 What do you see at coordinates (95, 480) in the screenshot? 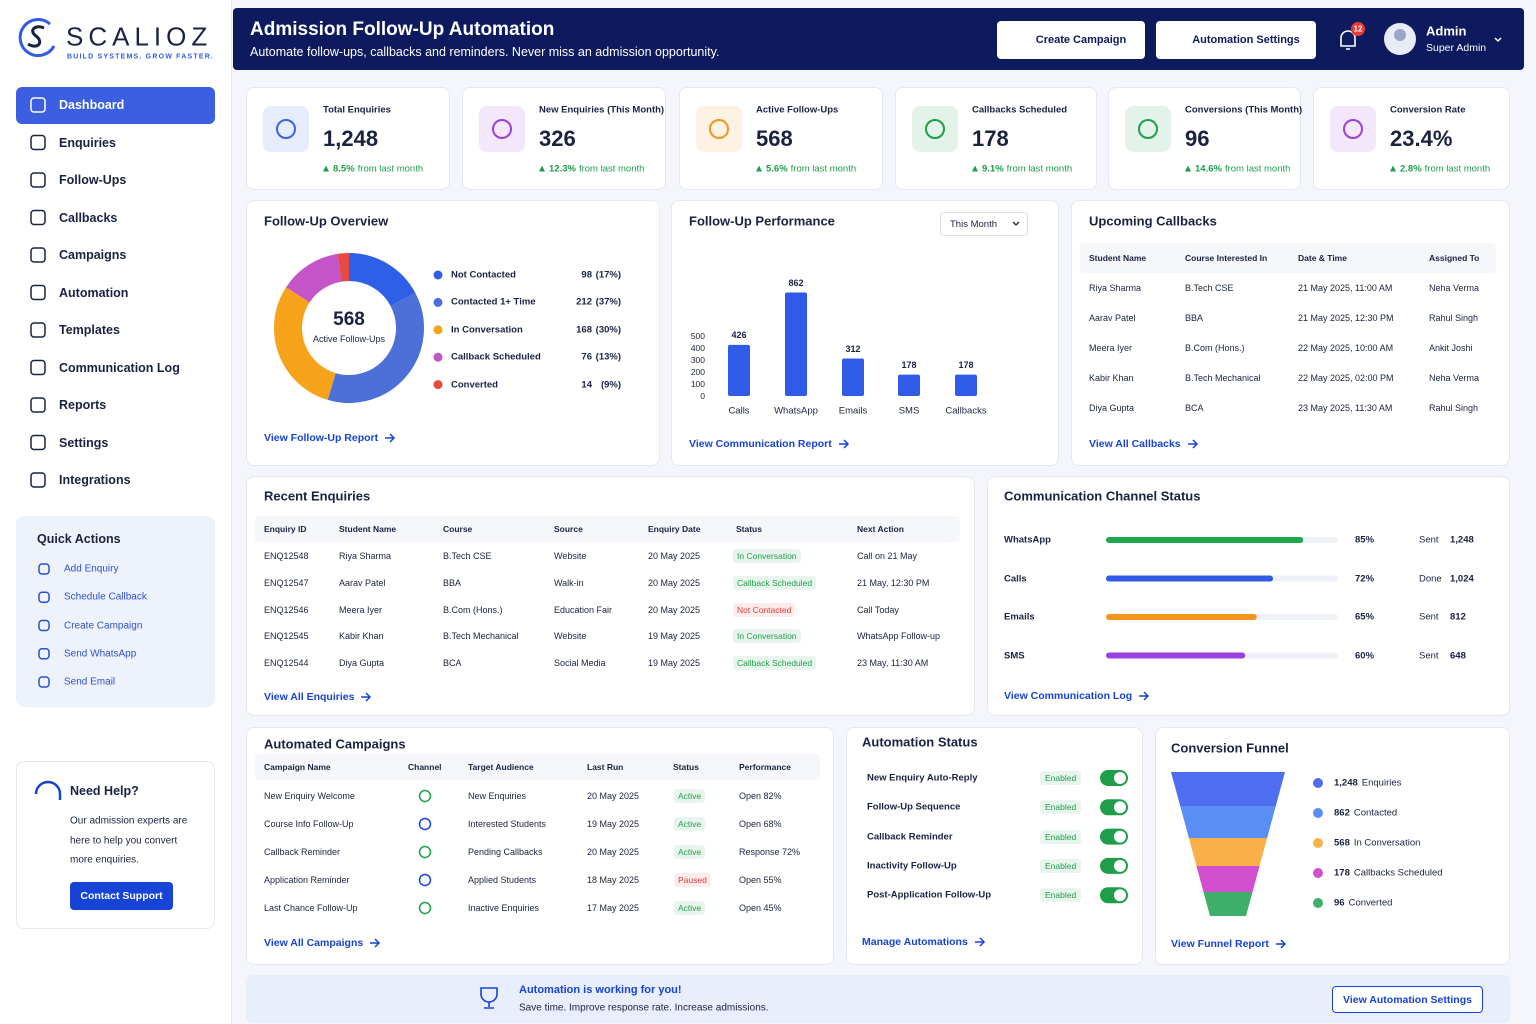
I see `nav-item: Integrations` at bounding box center [95, 480].